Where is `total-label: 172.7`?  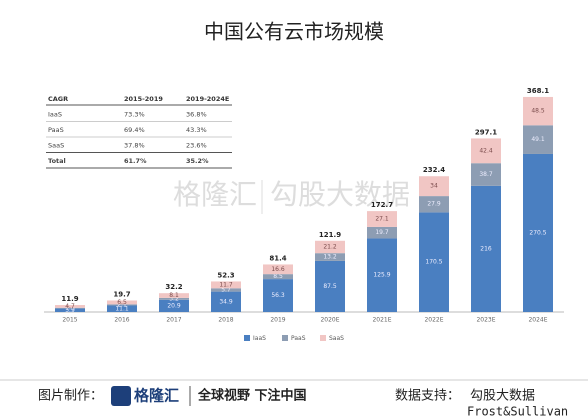
total-label: 172.7 is located at coordinates (382, 205).